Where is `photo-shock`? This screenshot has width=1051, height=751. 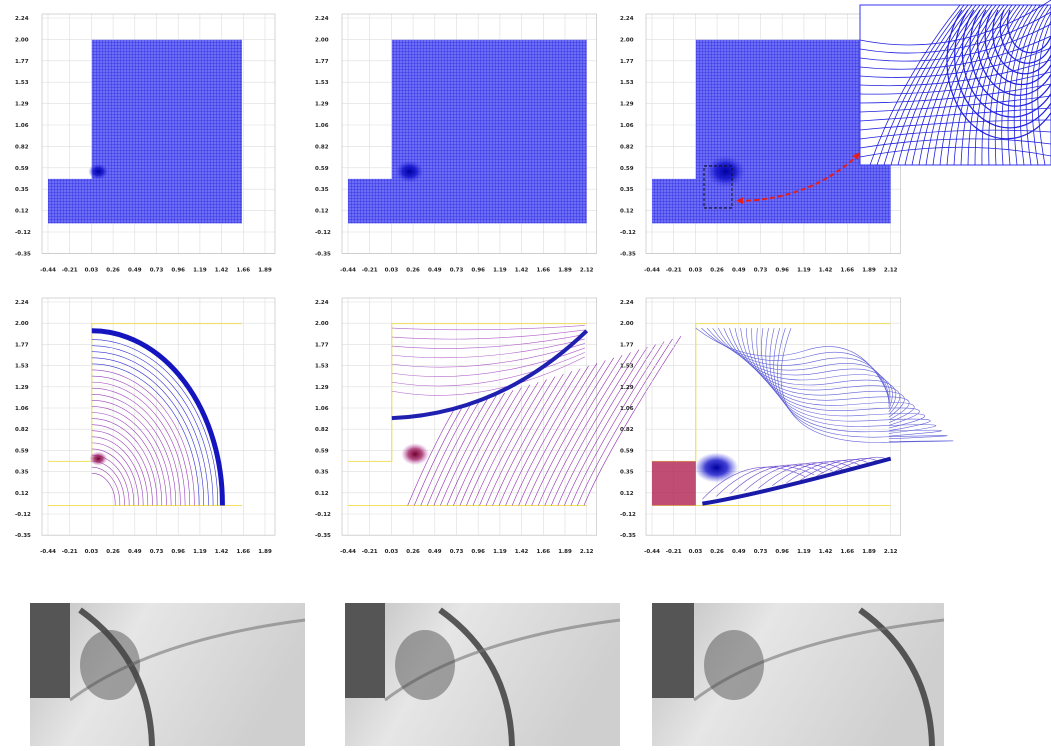 photo-shock is located at coordinates (476, 677).